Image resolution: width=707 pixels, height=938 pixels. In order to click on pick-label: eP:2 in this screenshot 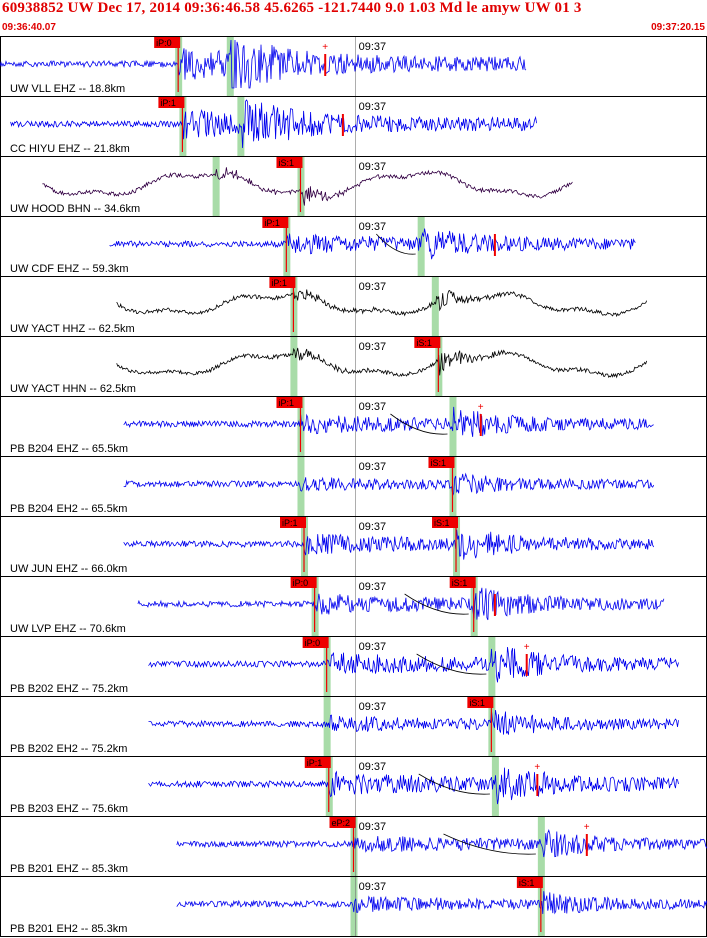, I will do `click(341, 823)`.